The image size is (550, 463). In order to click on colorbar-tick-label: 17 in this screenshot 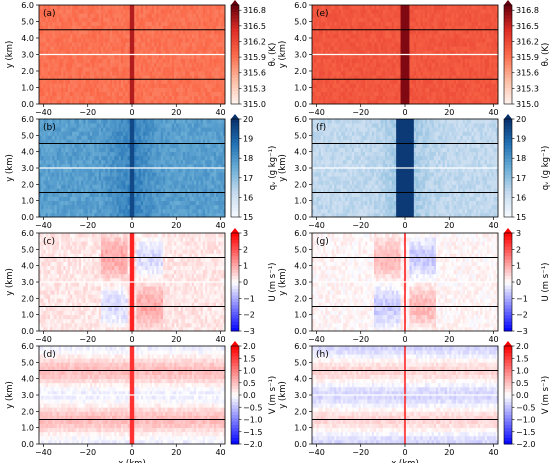, I will do `click(521, 178)`.